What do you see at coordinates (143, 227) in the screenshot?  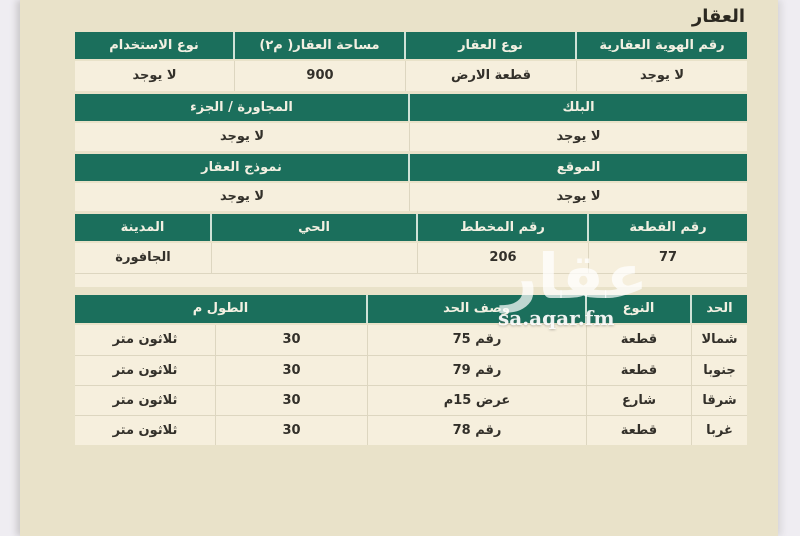 I see `col-header-city: المدينة` at bounding box center [143, 227].